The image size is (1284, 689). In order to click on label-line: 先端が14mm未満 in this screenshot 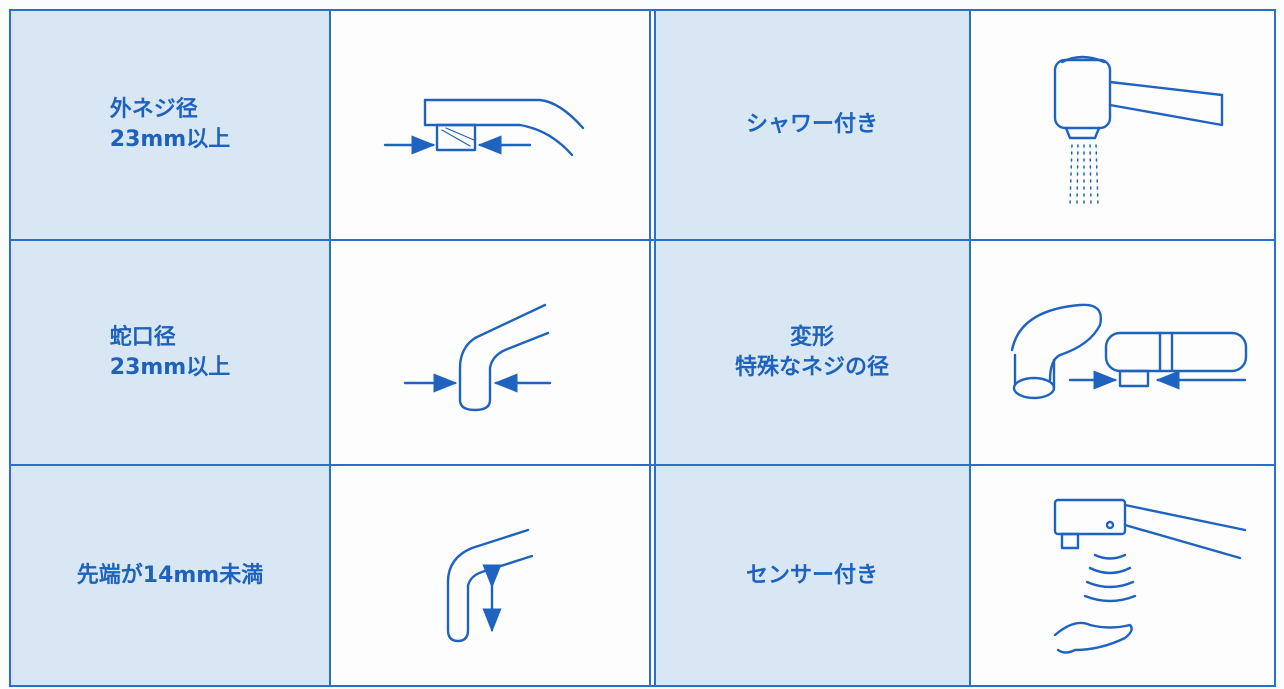, I will do `click(170, 575)`.